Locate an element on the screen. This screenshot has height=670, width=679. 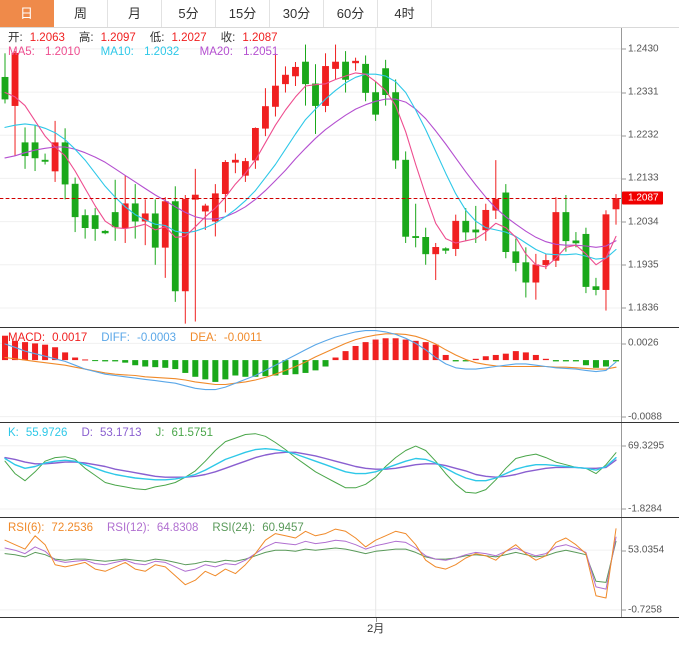
kdj-axis: 69.3295 -1.8284 is located at coordinates (650, 470).